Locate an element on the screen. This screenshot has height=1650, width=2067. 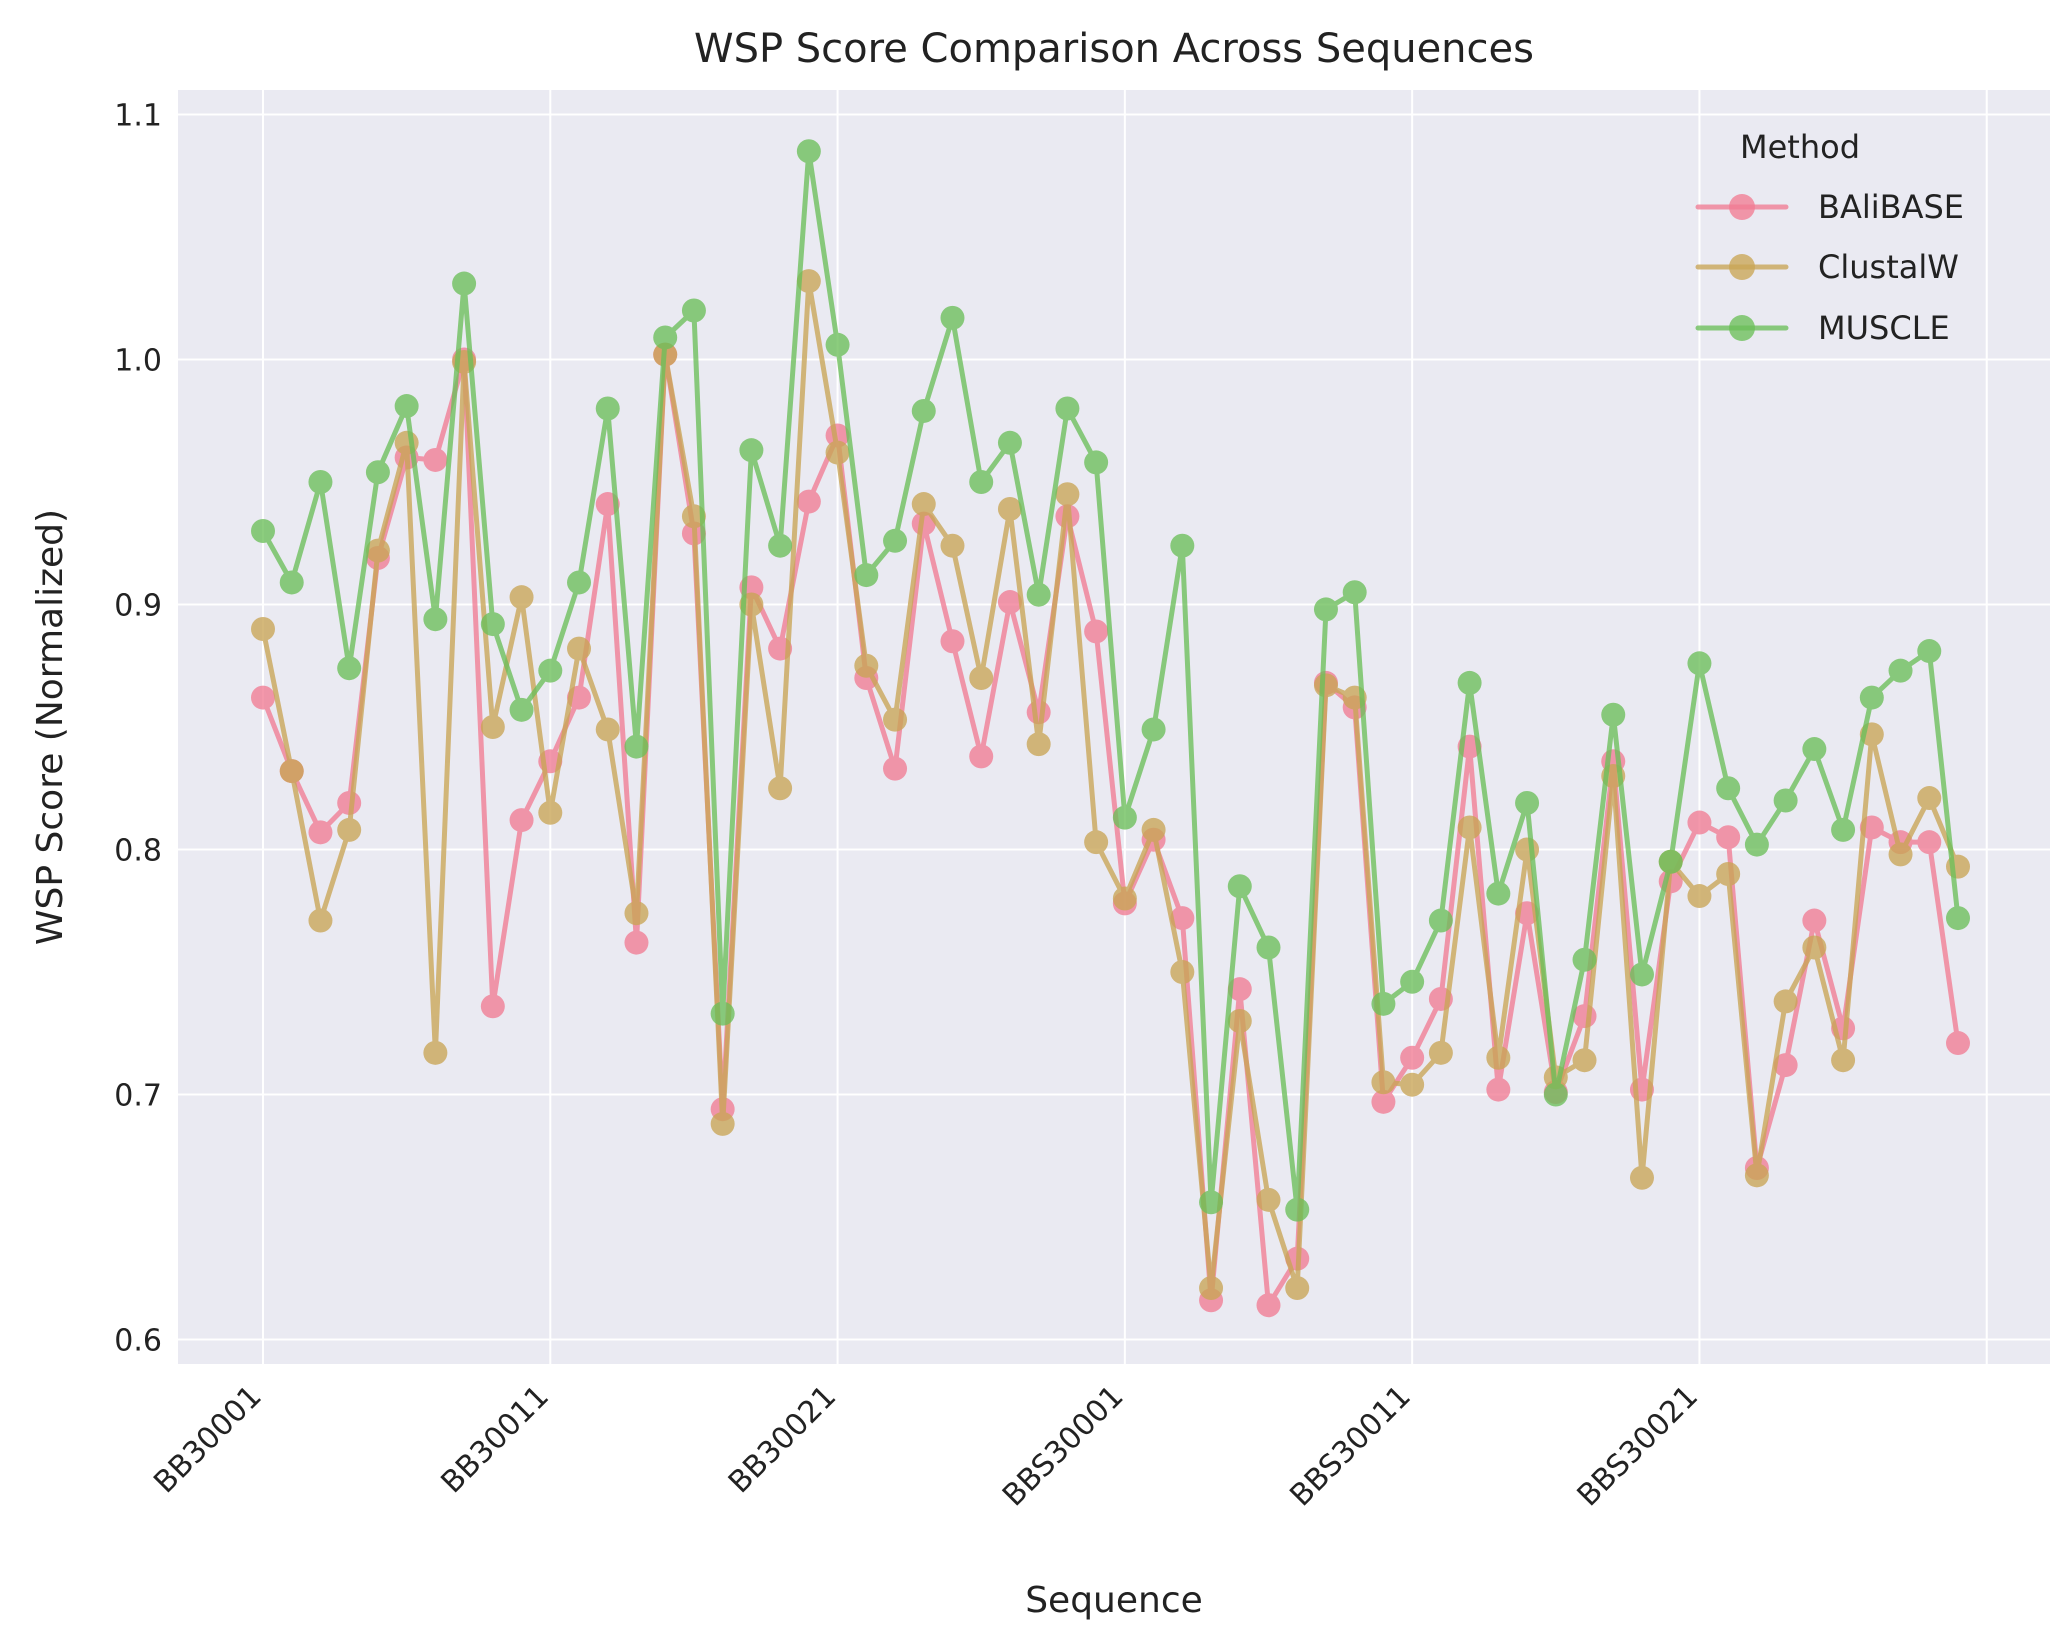
x-tick-label: BBS30021 is located at coordinates (1638, 1446).